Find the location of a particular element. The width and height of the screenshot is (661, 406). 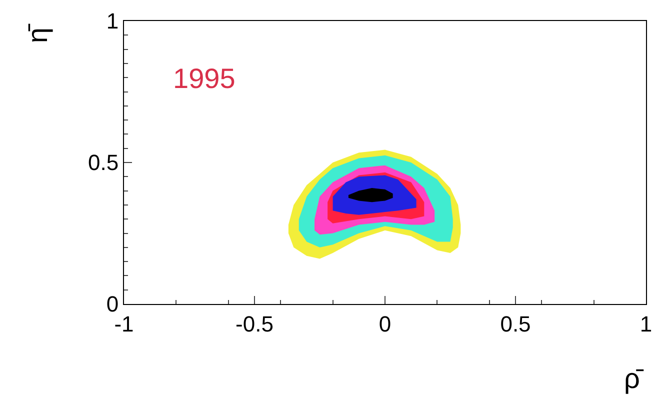

x-tick-label: -0.5 is located at coordinates (255, 323).